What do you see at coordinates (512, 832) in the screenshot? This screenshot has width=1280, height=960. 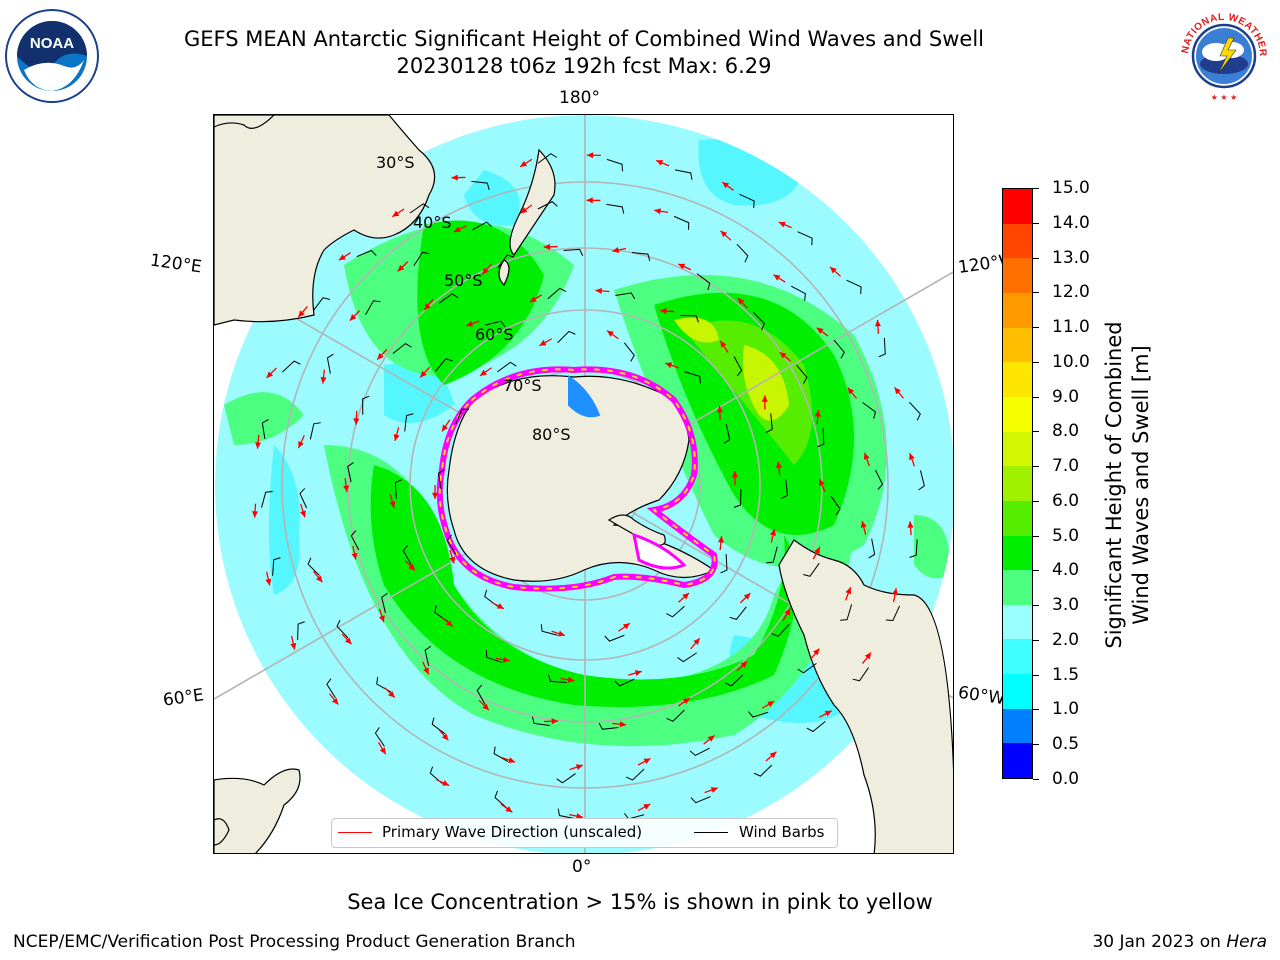 I see `legend-wave-direction-label: Primary Wave Direction (unscaled)` at bounding box center [512, 832].